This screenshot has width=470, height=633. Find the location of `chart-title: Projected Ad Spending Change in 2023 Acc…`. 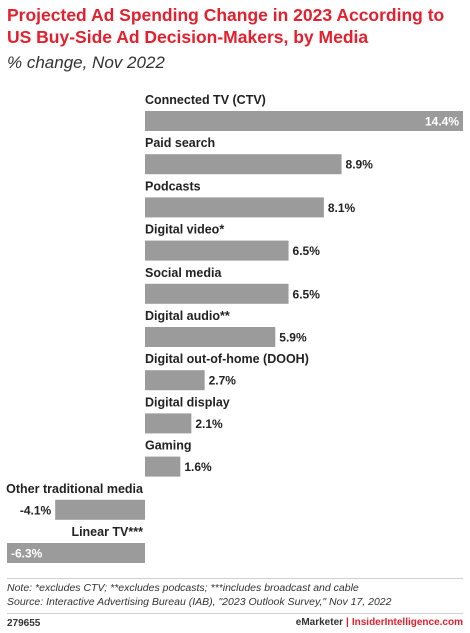

chart-title: Projected Ad Spending Change in 2023 Acc… is located at coordinates (226, 26).